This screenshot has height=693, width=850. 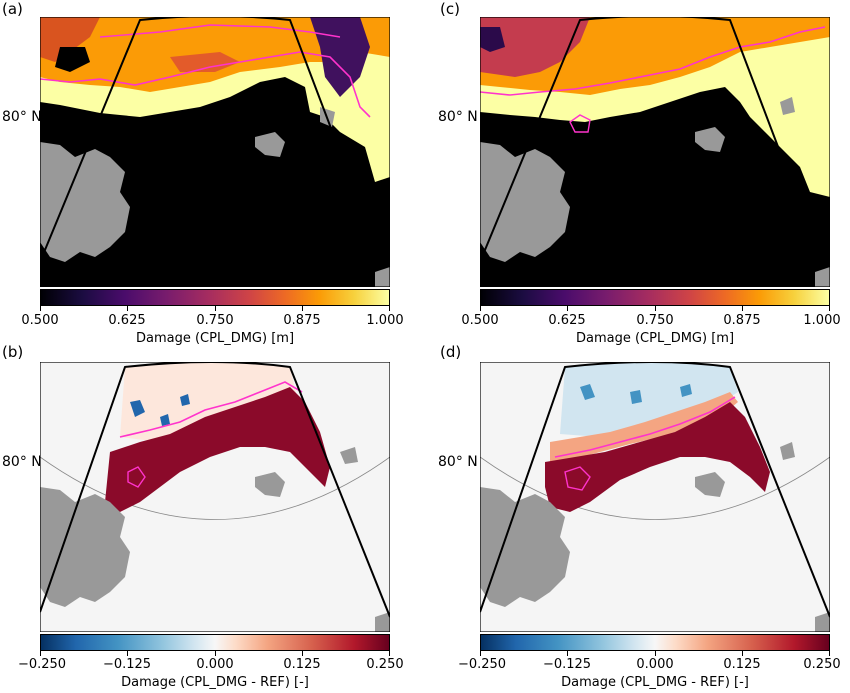 I want to click on damage-field-deep, so click(x=72, y=59).